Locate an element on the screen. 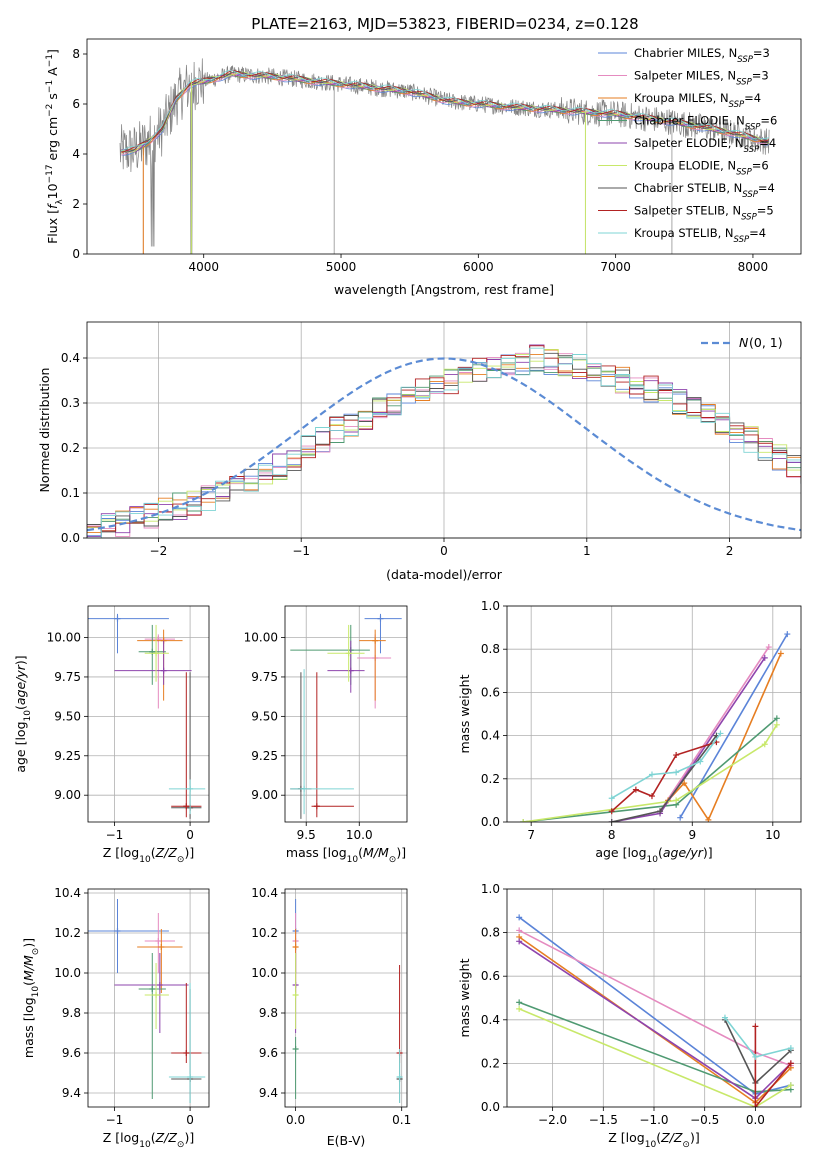 This screenshot has height=1170, width=819. y-tick-label: 4 is located at coordinates (76, 154).